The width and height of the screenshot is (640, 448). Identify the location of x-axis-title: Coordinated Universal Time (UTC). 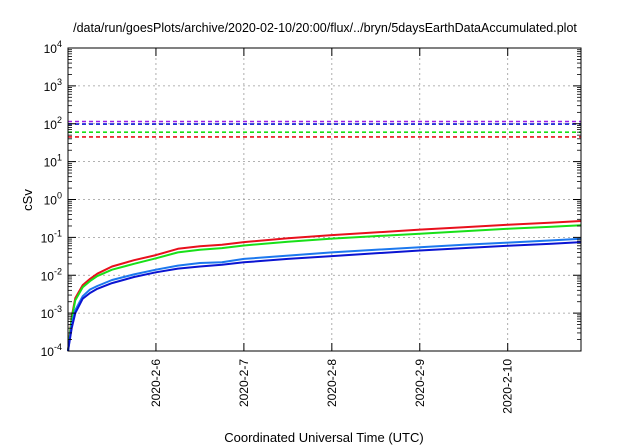
(323, 437).